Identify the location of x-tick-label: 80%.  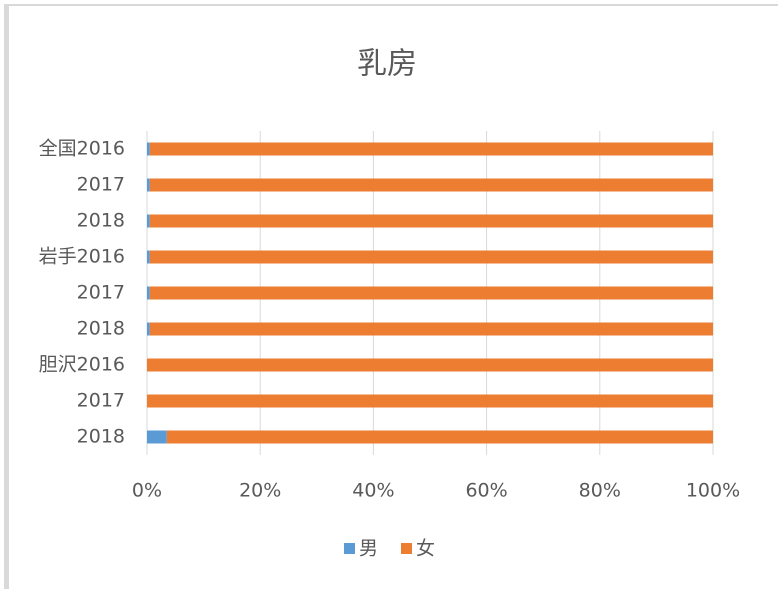
(600, 491).